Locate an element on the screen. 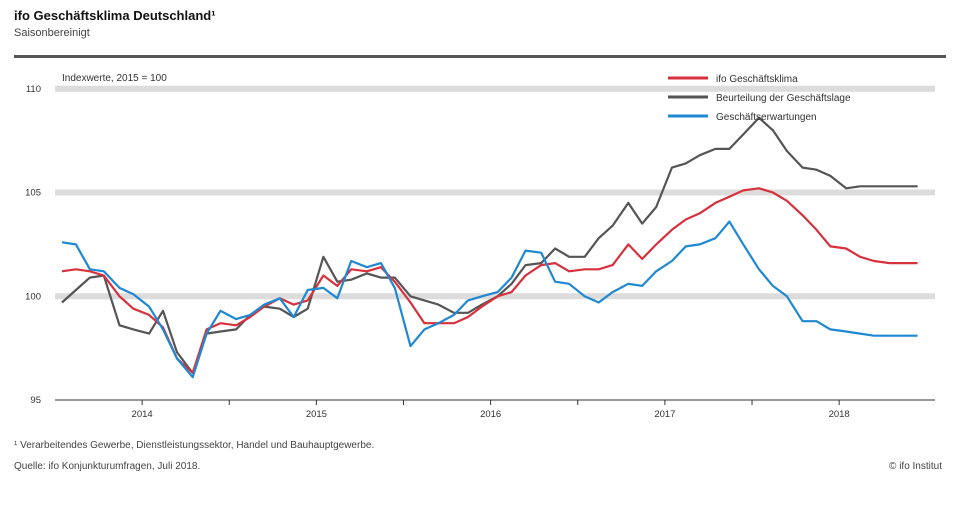 The image size is (960, 505). chart-title: ifo Geschäftsklima Deutschland¹ is located at coordinates (115, 15).